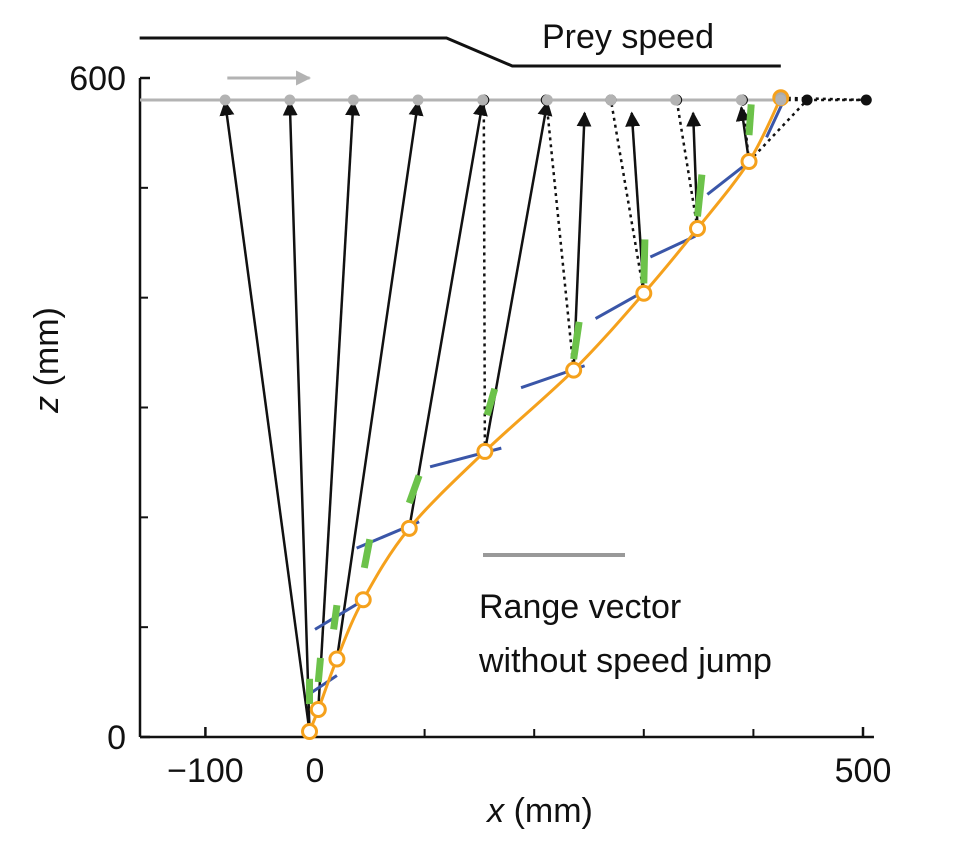 This screenshot has width=955, height=846. I want to click on prey-speed-indicator: Prey speed, so click(460, 43).